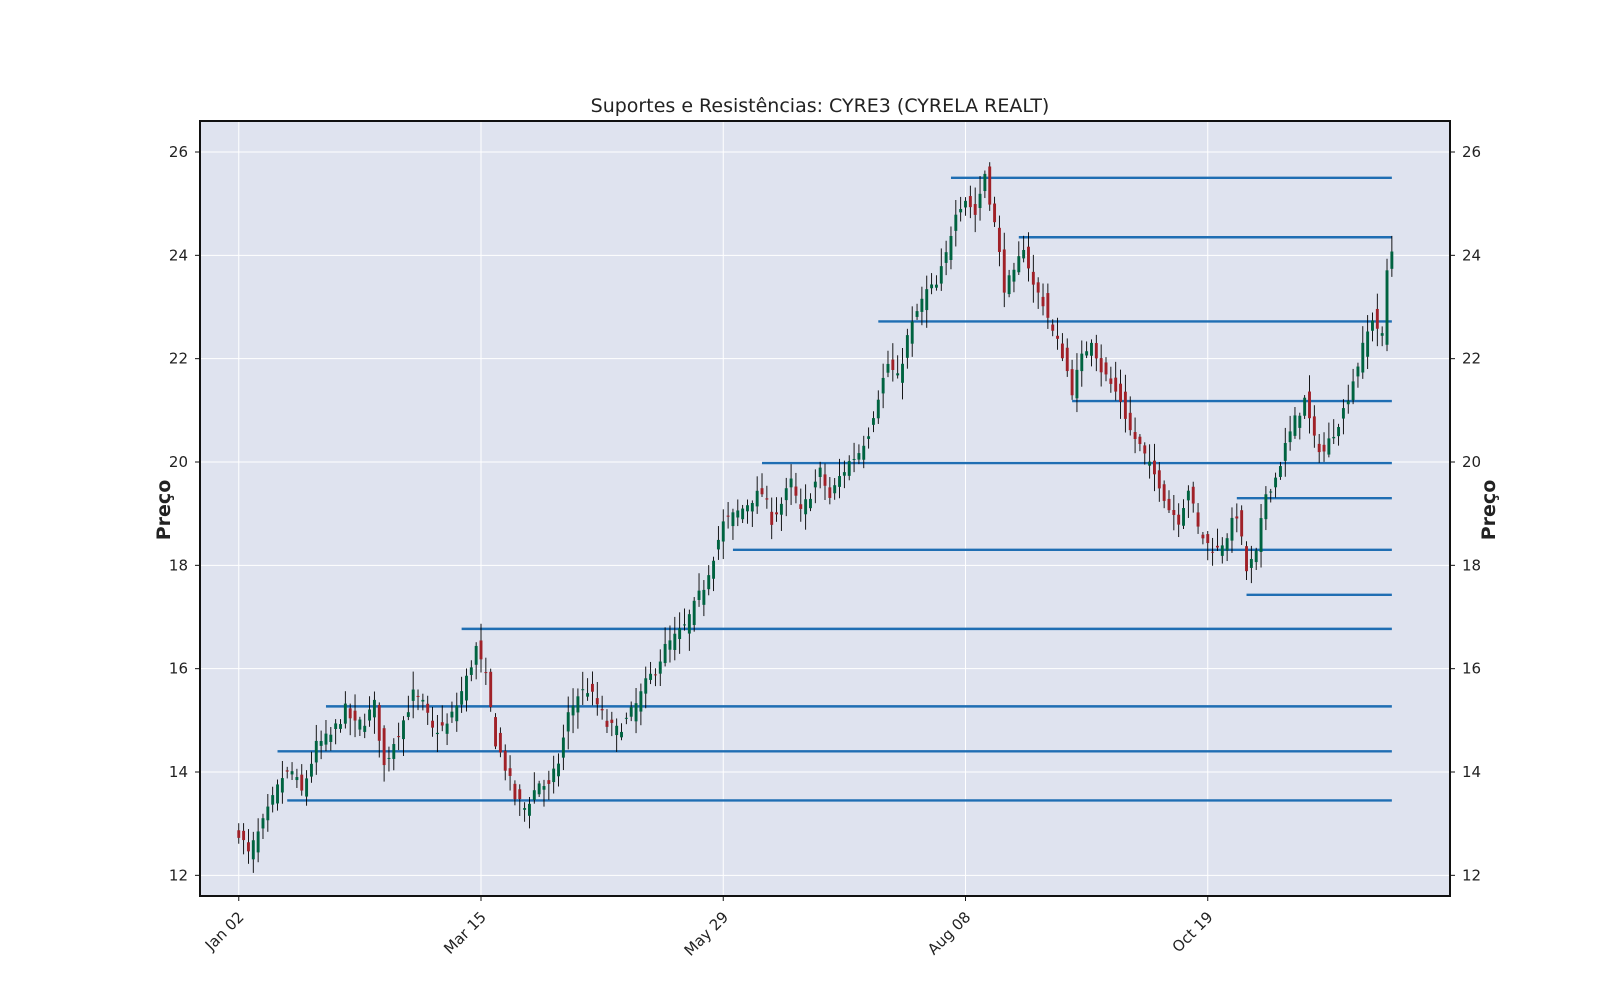 This screenshot has height=1000, width=1600. What do you see at coordinates (178, 565) in the screenshot?
I see `y-tick-label-left: 18` at bounding box center [178, 565].